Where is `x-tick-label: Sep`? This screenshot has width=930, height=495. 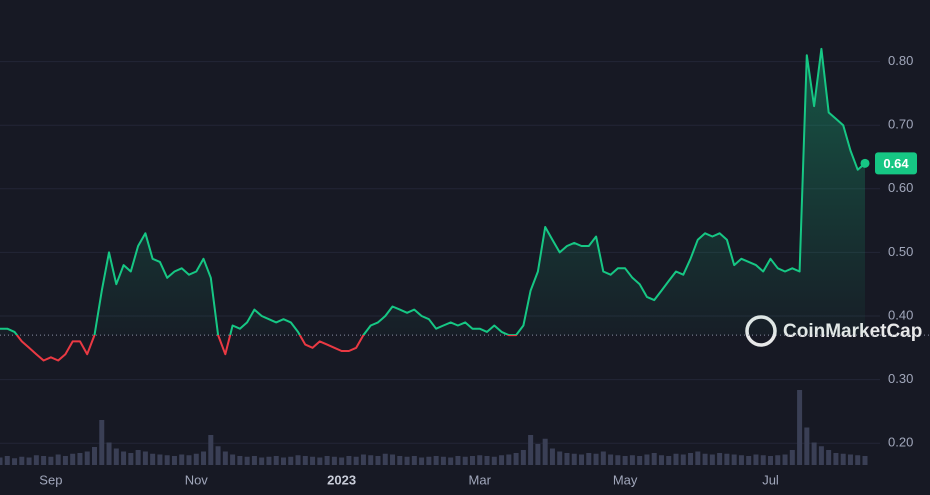
x-tick-label: Sep is located at coordinates (50, 479).